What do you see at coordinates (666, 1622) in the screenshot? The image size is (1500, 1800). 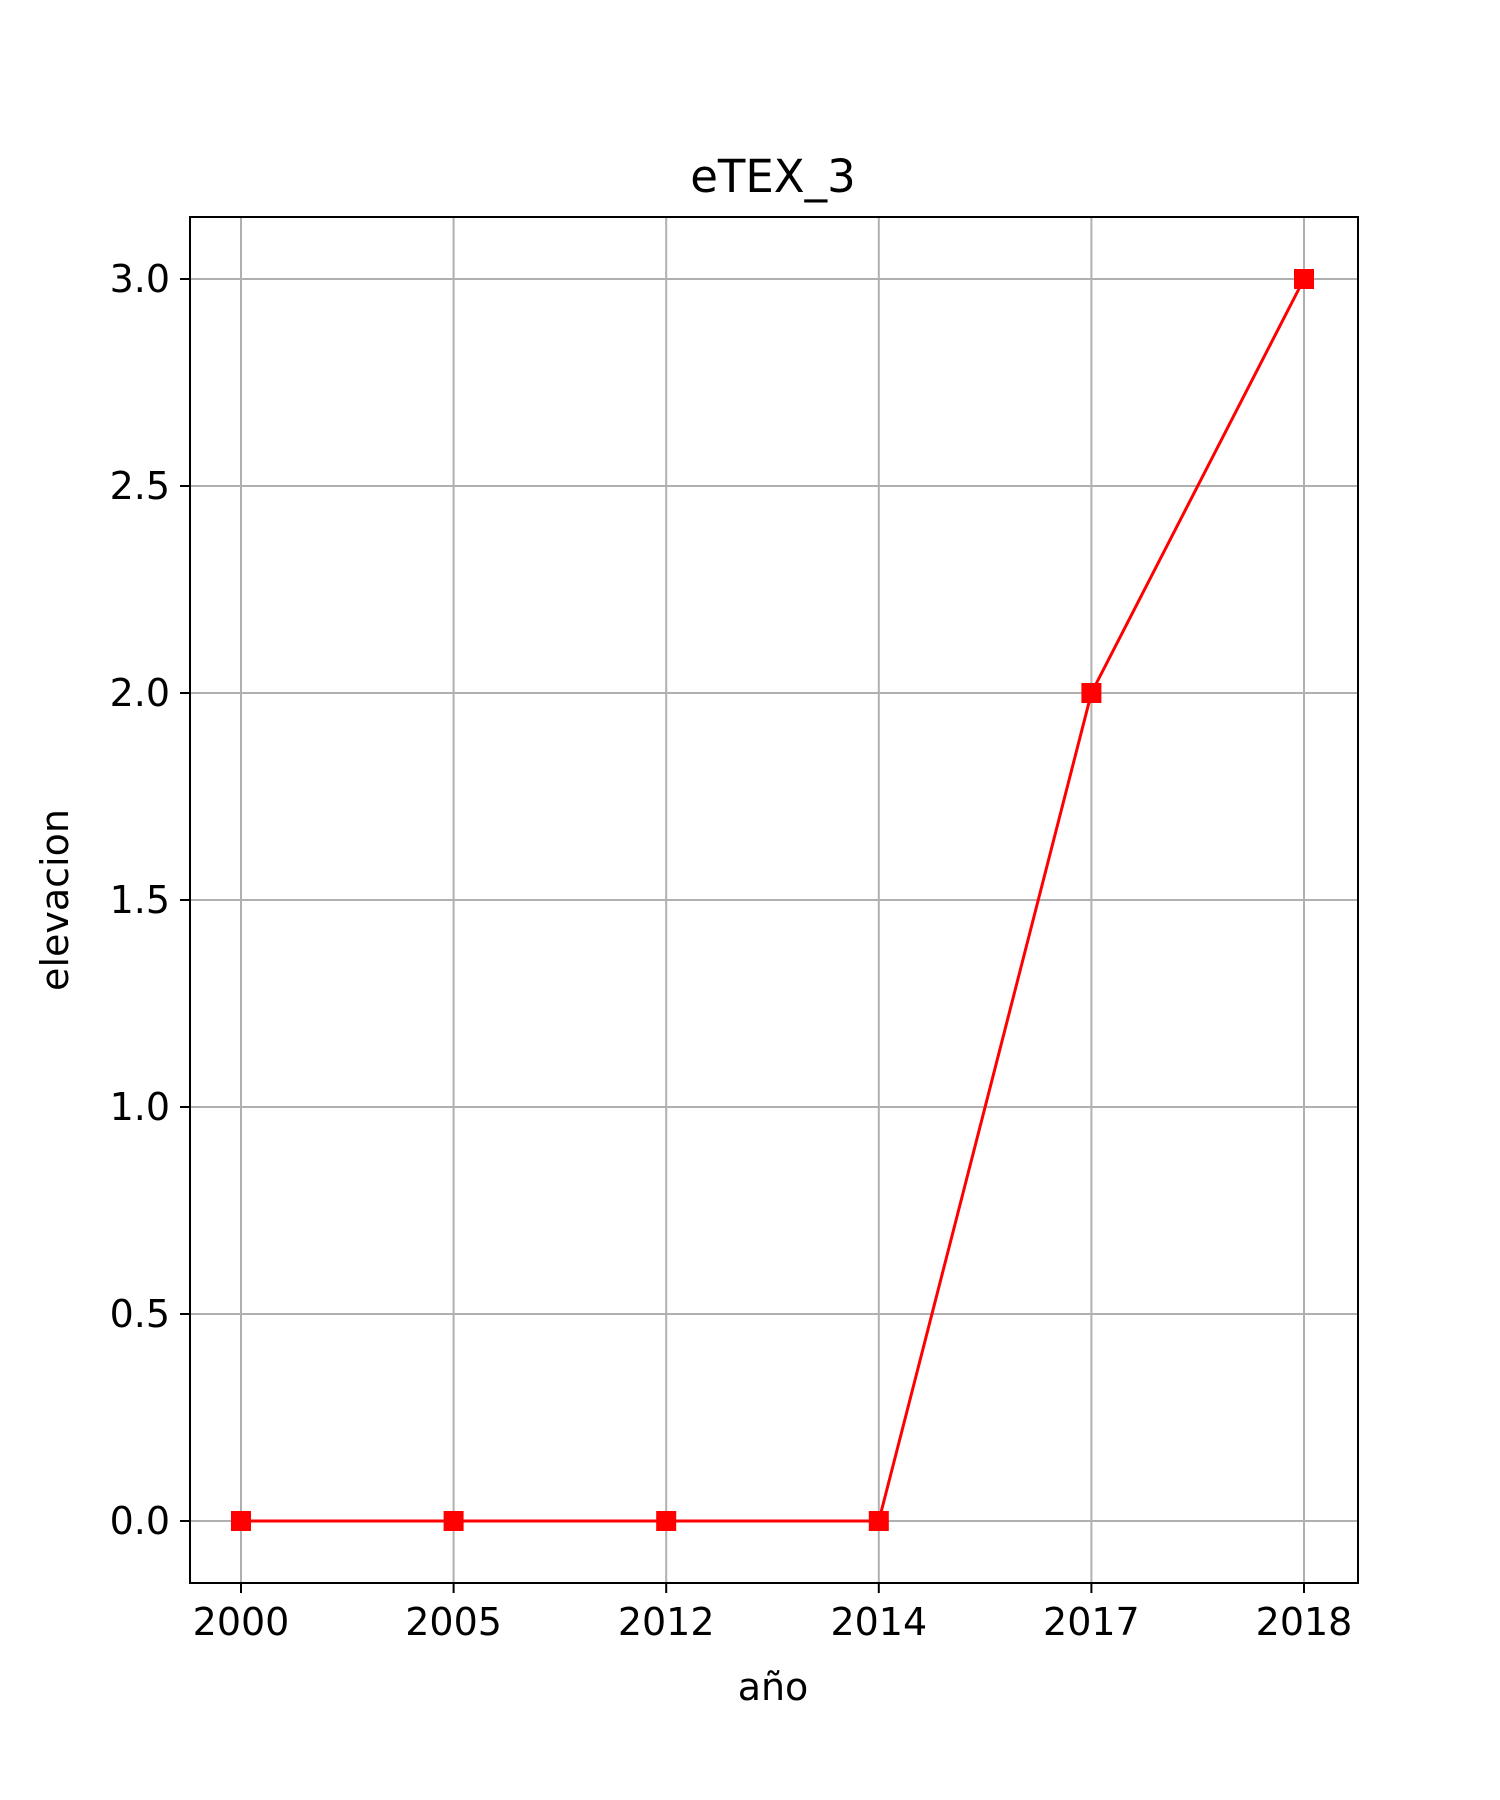 I see `x-tick-label: 2012` at bounding box center [666, 1622].